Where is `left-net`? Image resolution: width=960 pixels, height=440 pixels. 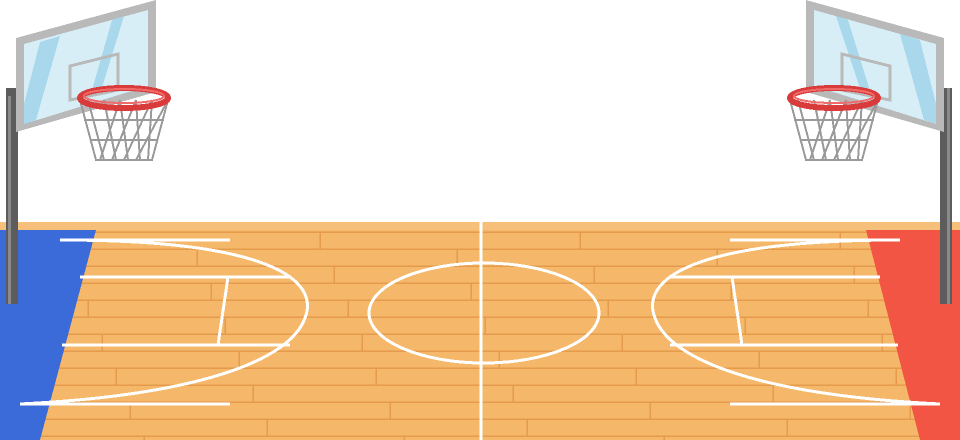
left-net is located at coordinates (124, 130).